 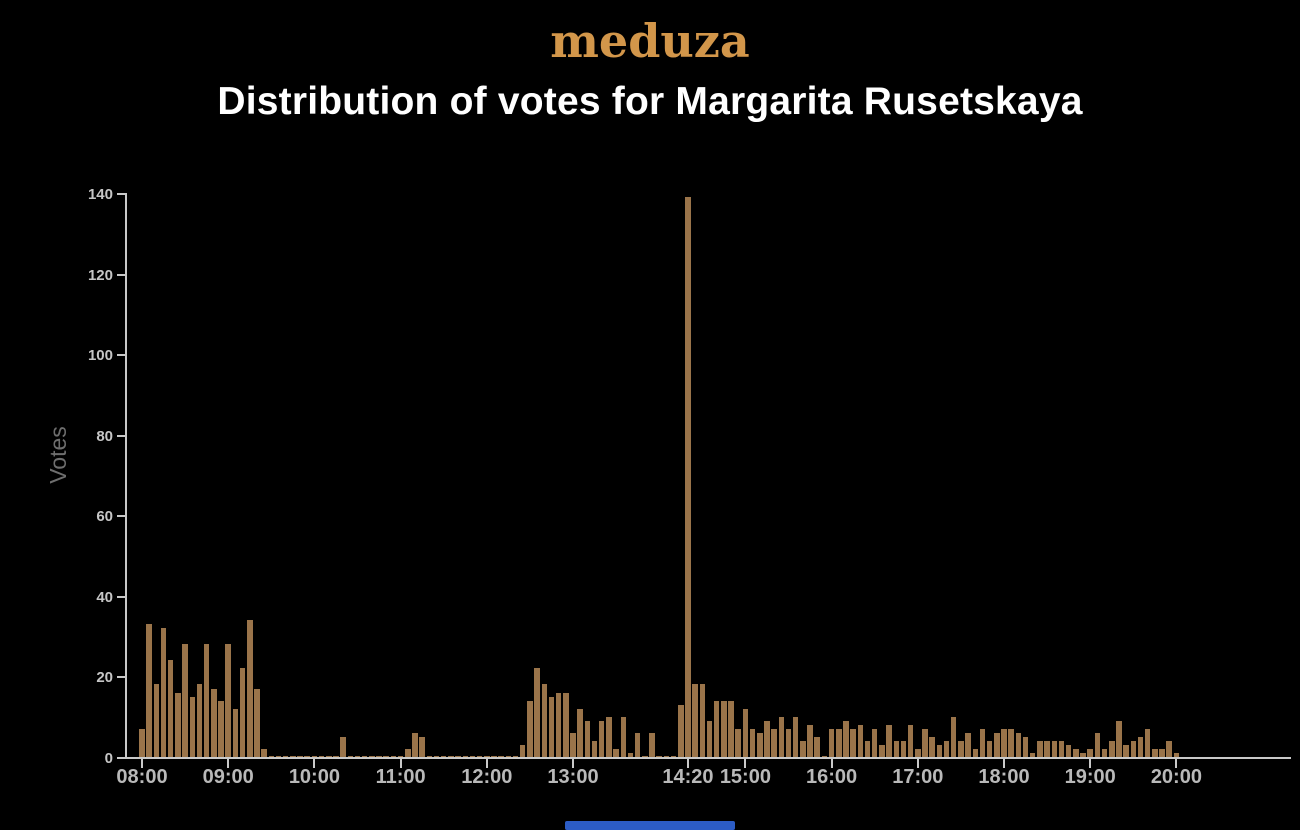 I want to click on y-tick-label: 0, so click(x=108, y=758).